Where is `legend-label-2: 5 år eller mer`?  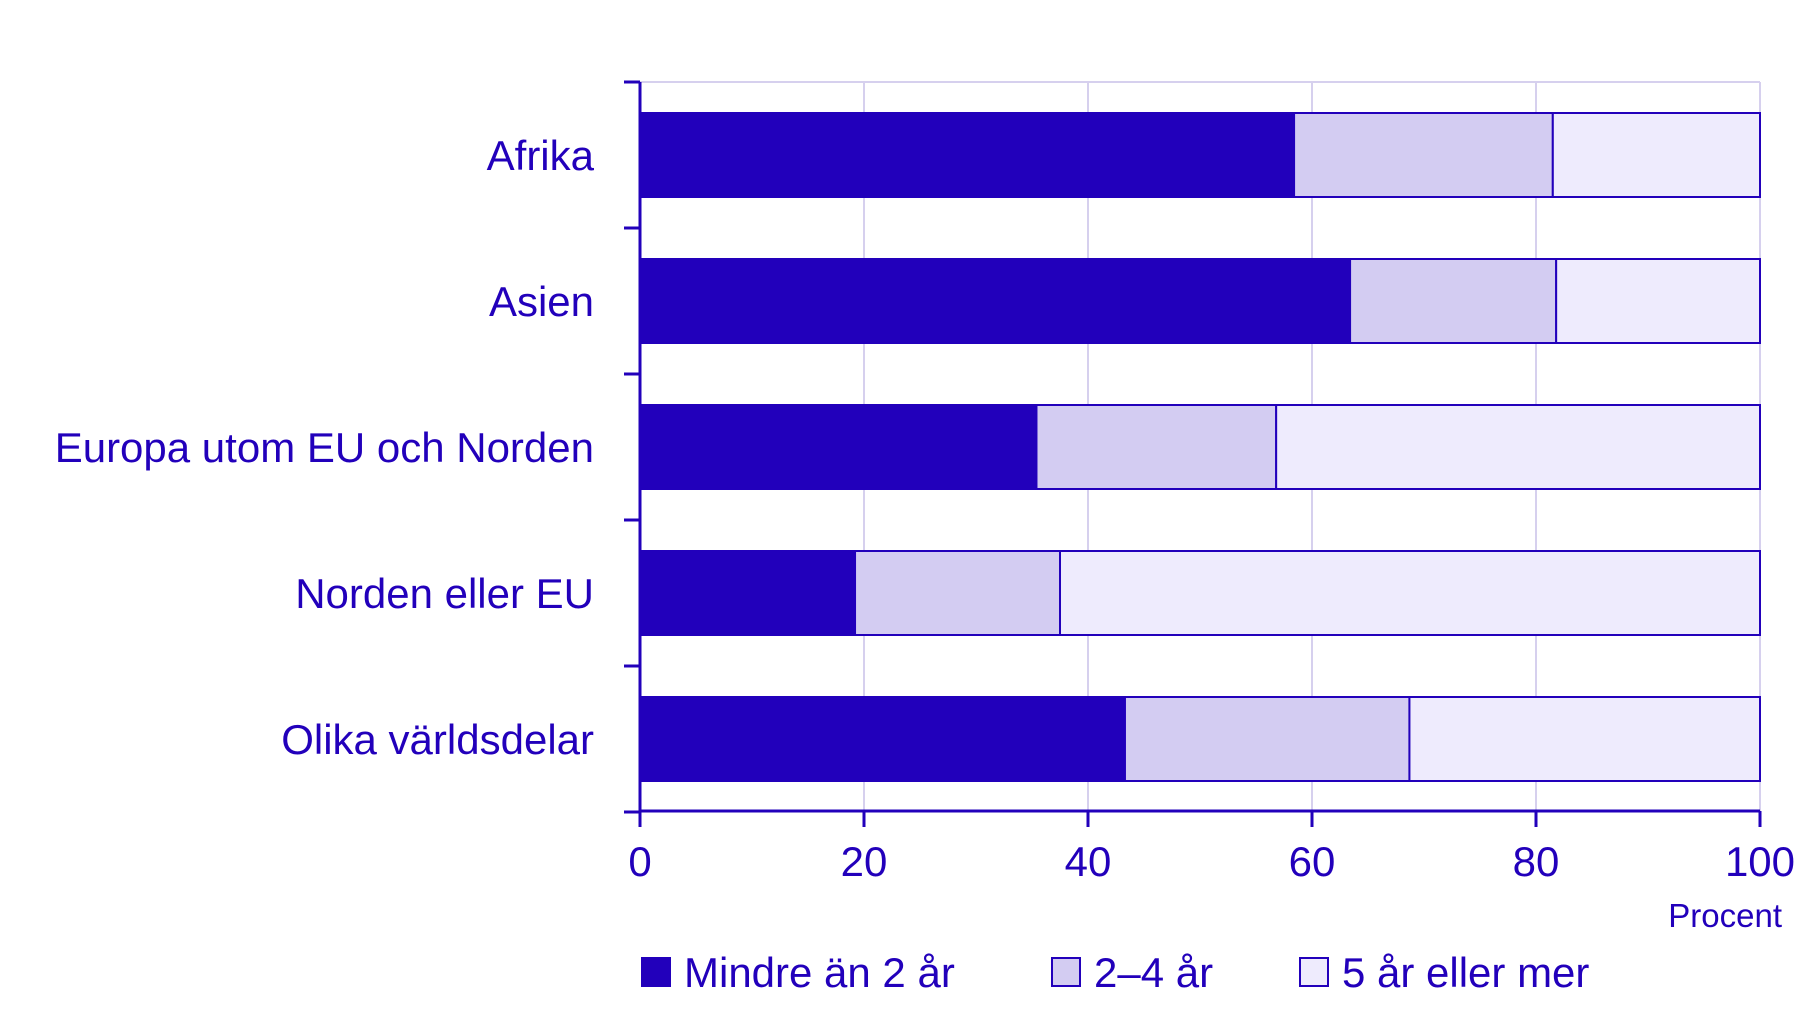 legend-label-2: 5 år eller mer is located at coordinates (1465, 972).